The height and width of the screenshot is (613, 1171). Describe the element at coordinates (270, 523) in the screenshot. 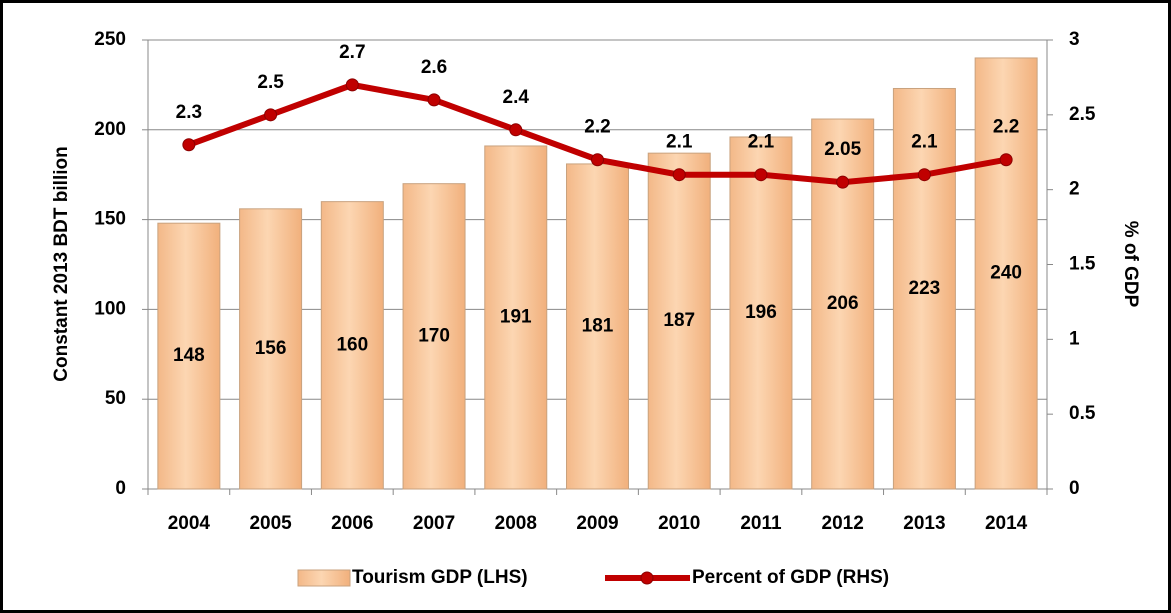

I see `x-tick-label: 2005` at that location.